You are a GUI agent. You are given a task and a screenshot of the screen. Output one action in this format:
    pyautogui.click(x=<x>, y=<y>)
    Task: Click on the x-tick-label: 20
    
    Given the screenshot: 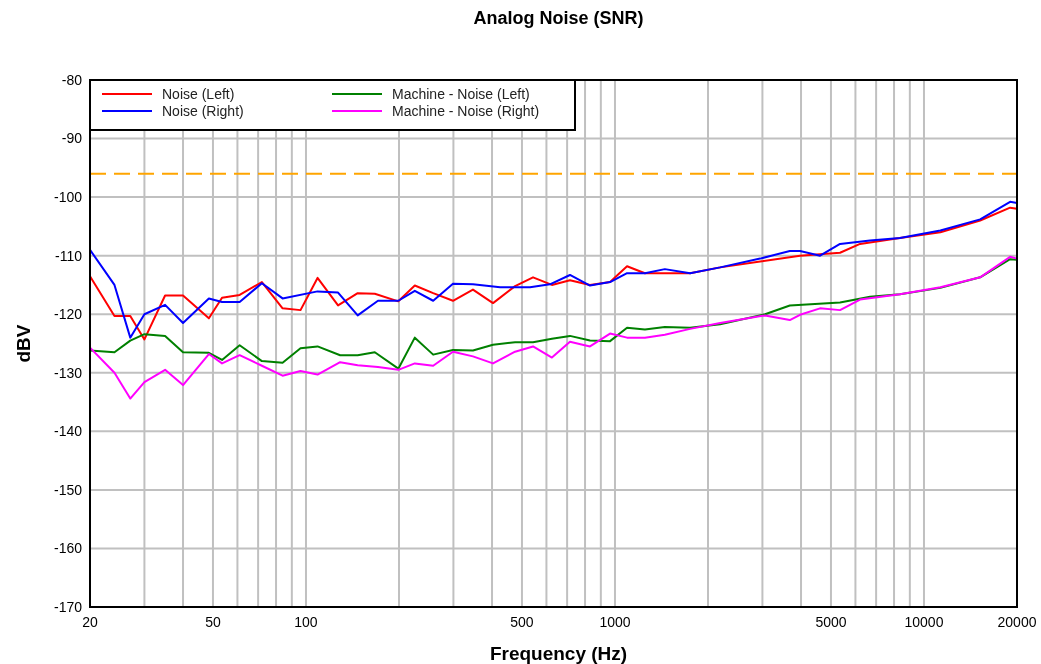 What is the action you would take?
    pyautogui.click(x=90, y=622)
    